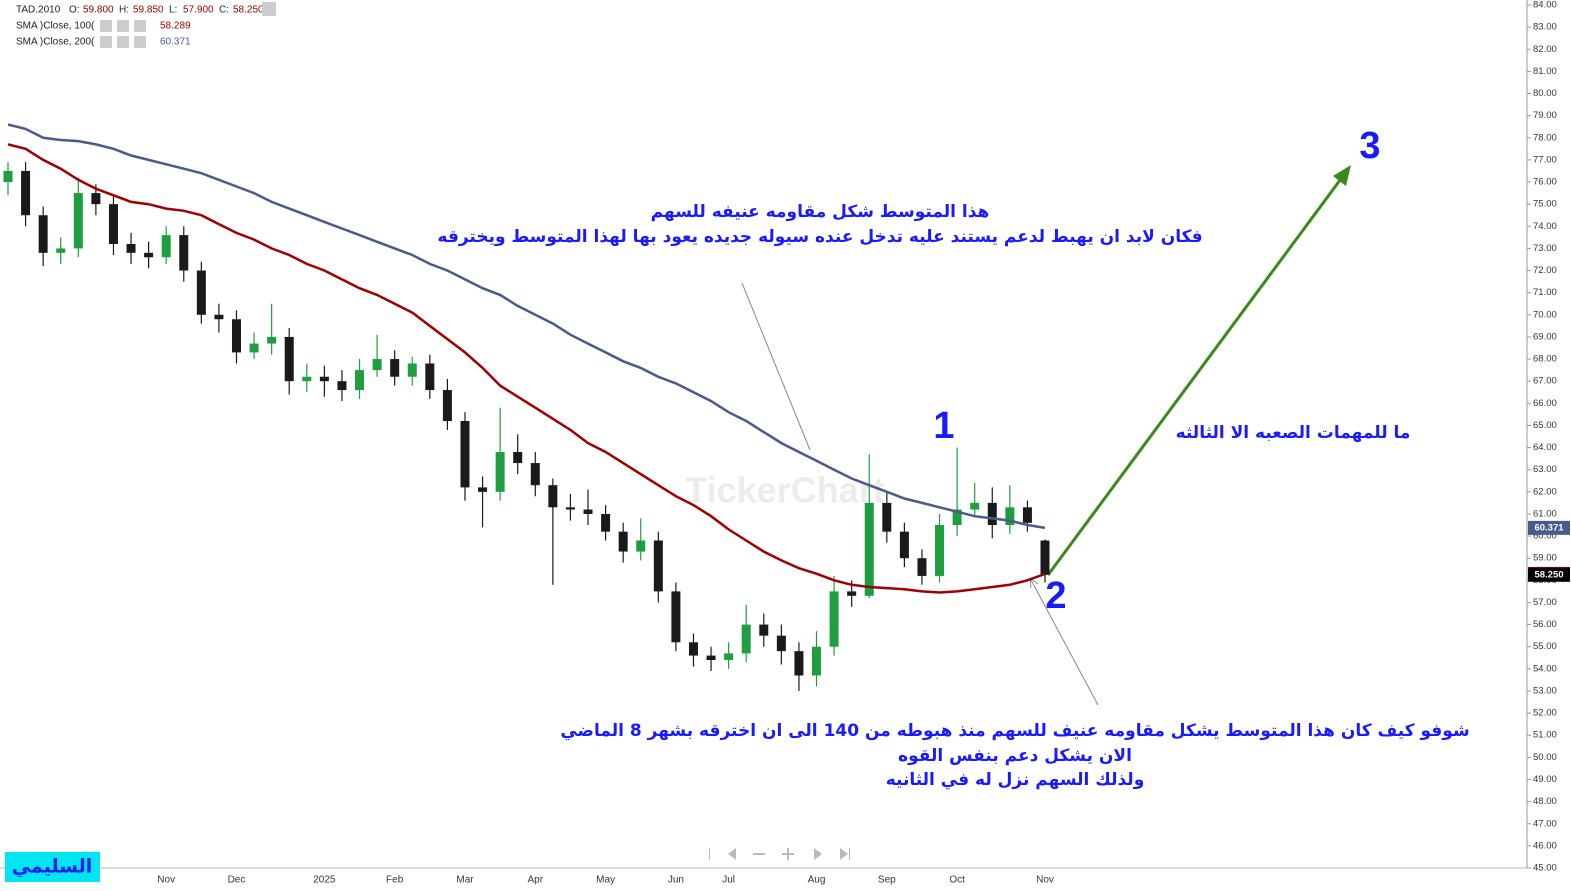 Image resolution: width=1571 pixels, height=891 pixels. What do you see at coordinates (887, 880) in the screenshot?
I see `x-tick-label: Sep` at bounding box center [887, 880].